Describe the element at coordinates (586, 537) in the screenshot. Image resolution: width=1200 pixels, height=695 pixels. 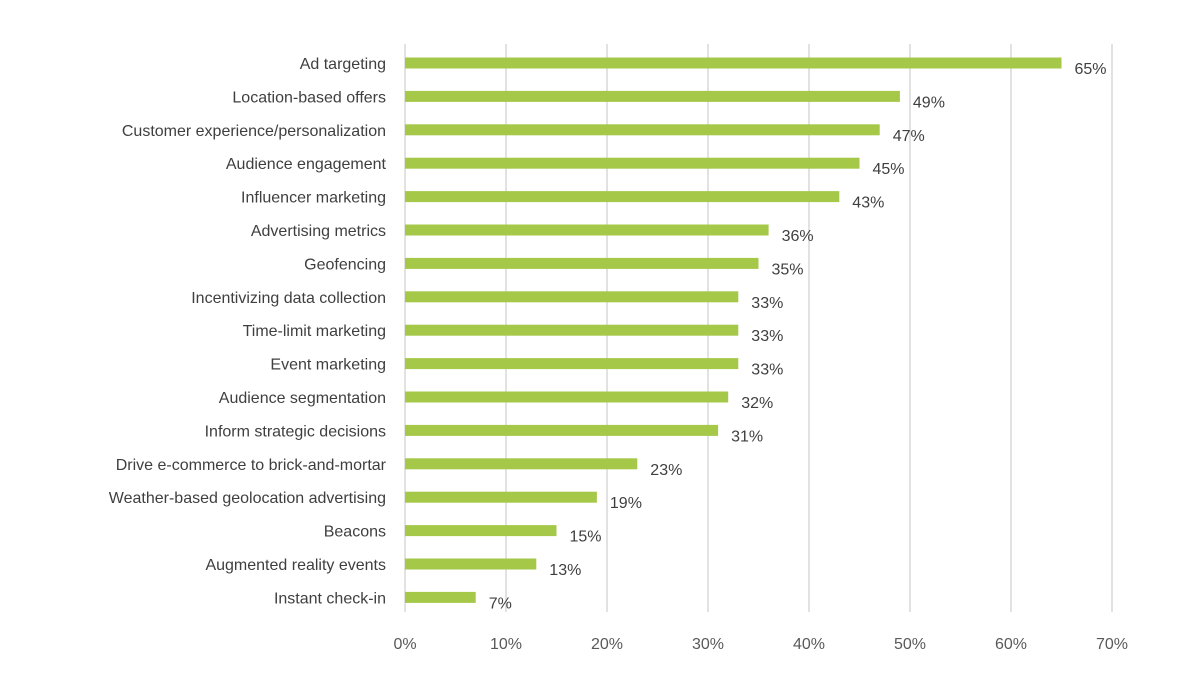
I see `data-label: 15%` at that location.